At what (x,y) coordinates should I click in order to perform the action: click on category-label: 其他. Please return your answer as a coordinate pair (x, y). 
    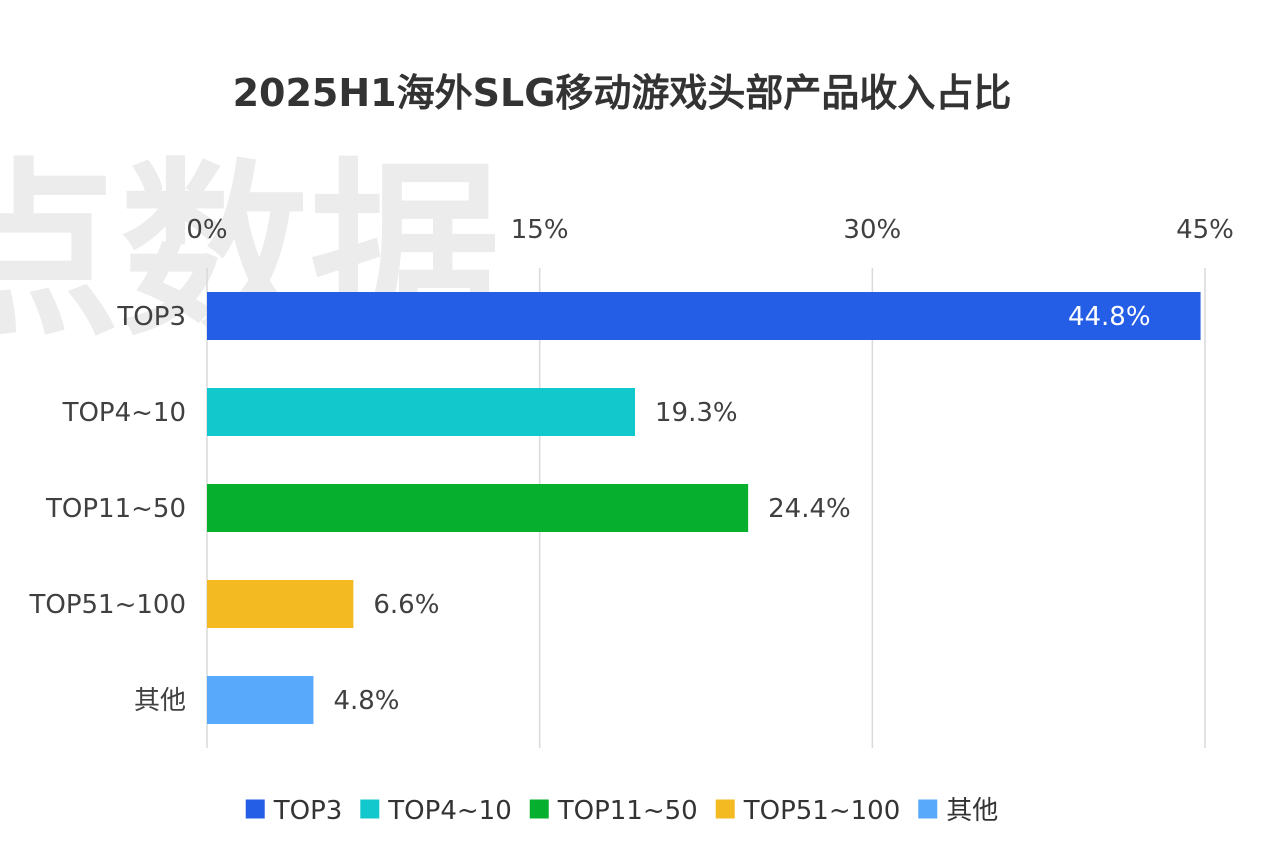
    Looking at the image, I should click on (160, 701).